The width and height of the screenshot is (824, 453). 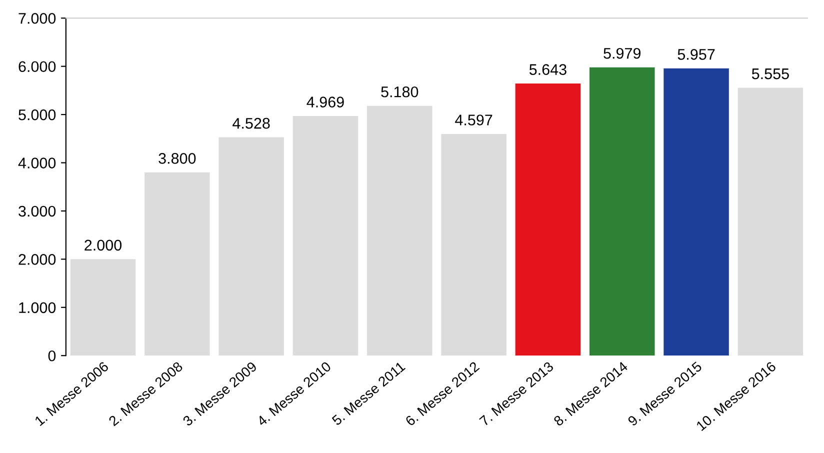 What do you see at coordinates (177, 158) in the screenshot?
I see `data-label: 3.800` at bounding box center [177, 158].